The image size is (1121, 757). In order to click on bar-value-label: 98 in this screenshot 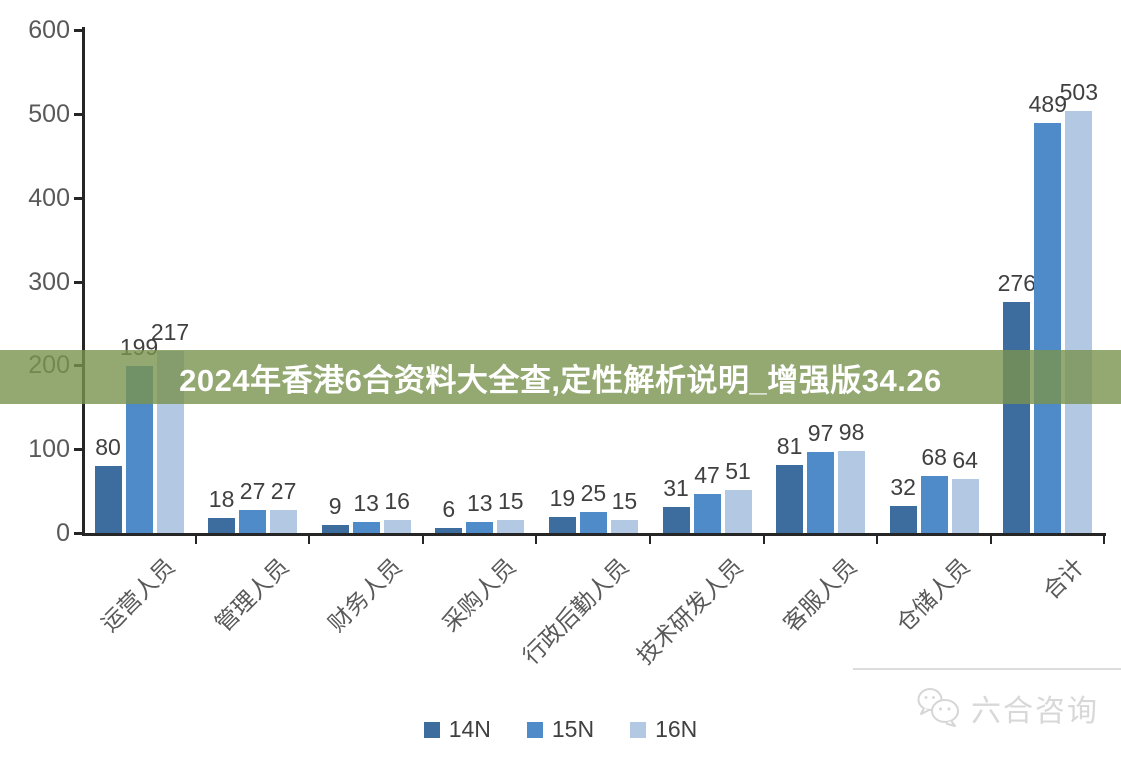, I will do `click(851, 431)`.